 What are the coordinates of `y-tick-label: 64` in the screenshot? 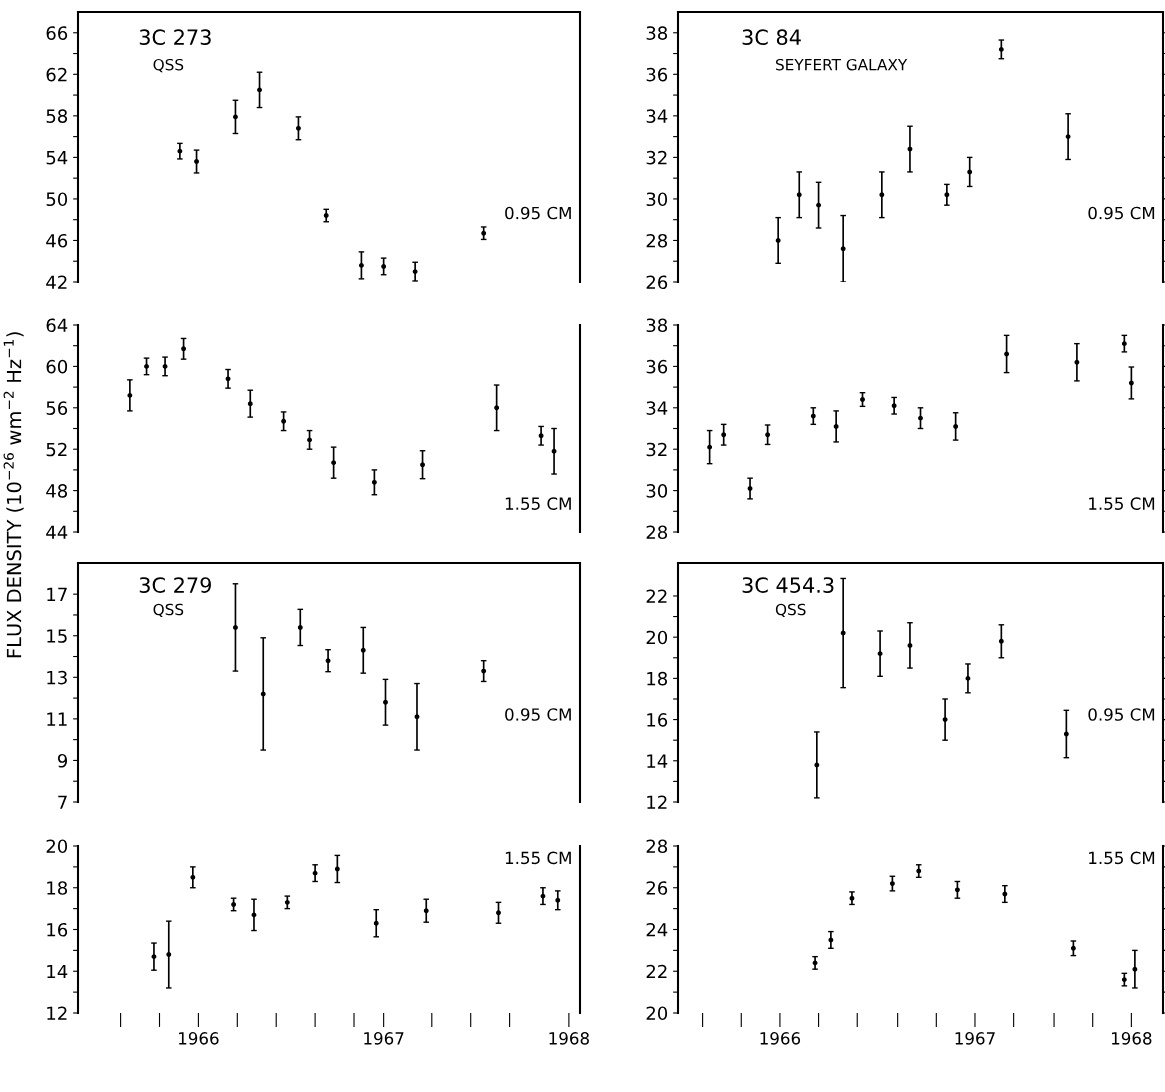 It's located at (57, 325).